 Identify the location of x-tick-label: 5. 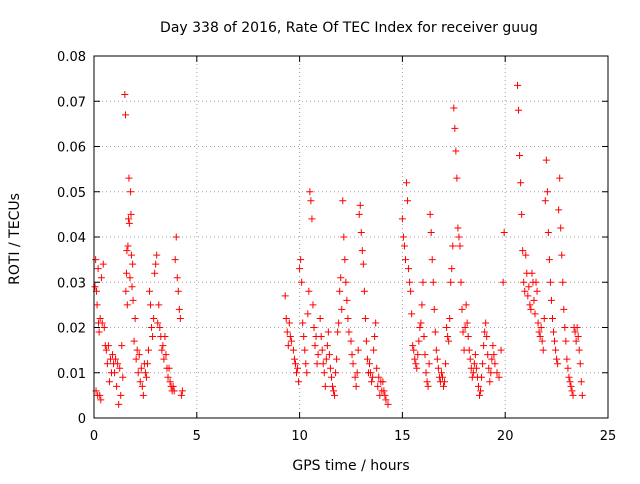
(197, 436).